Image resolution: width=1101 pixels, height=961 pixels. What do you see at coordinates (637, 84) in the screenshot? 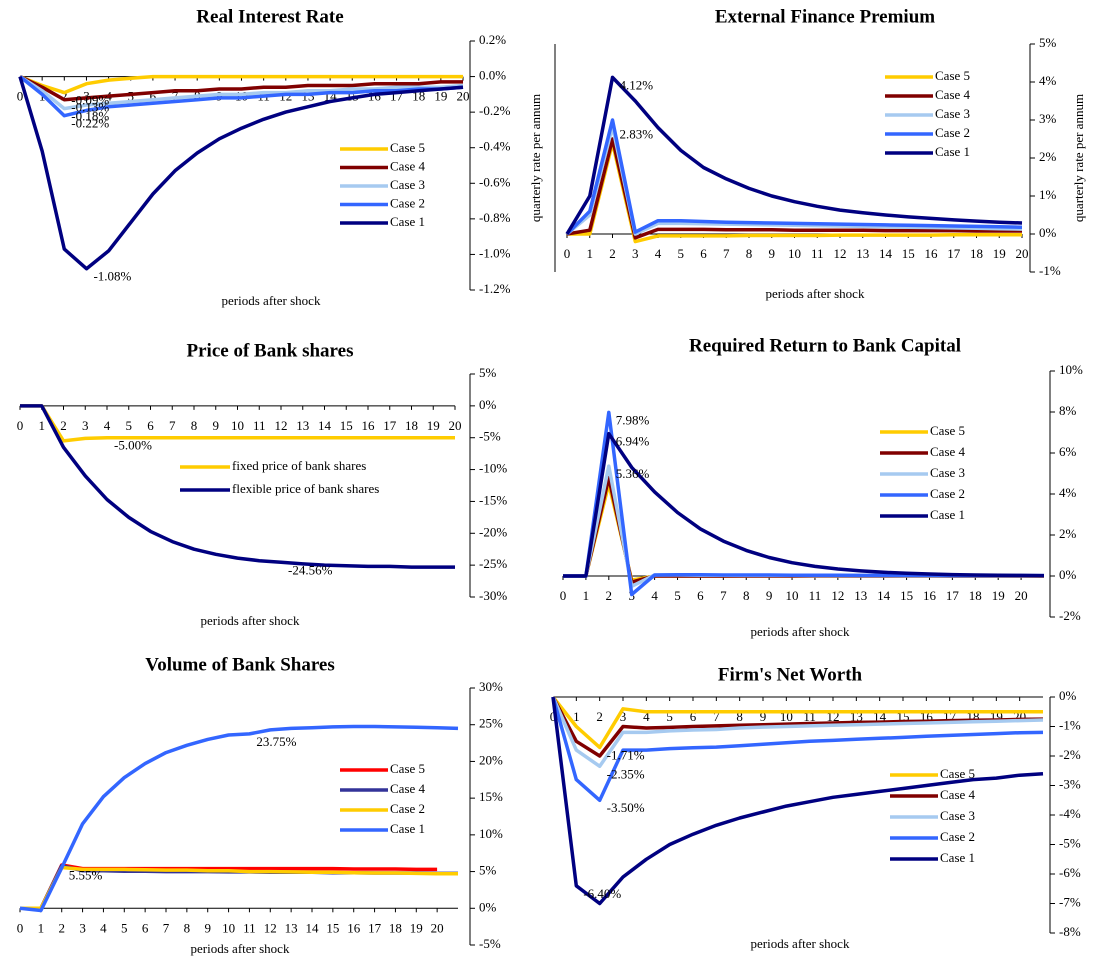
I see `data-label: 4.12%` at bounding box center [637, 84].